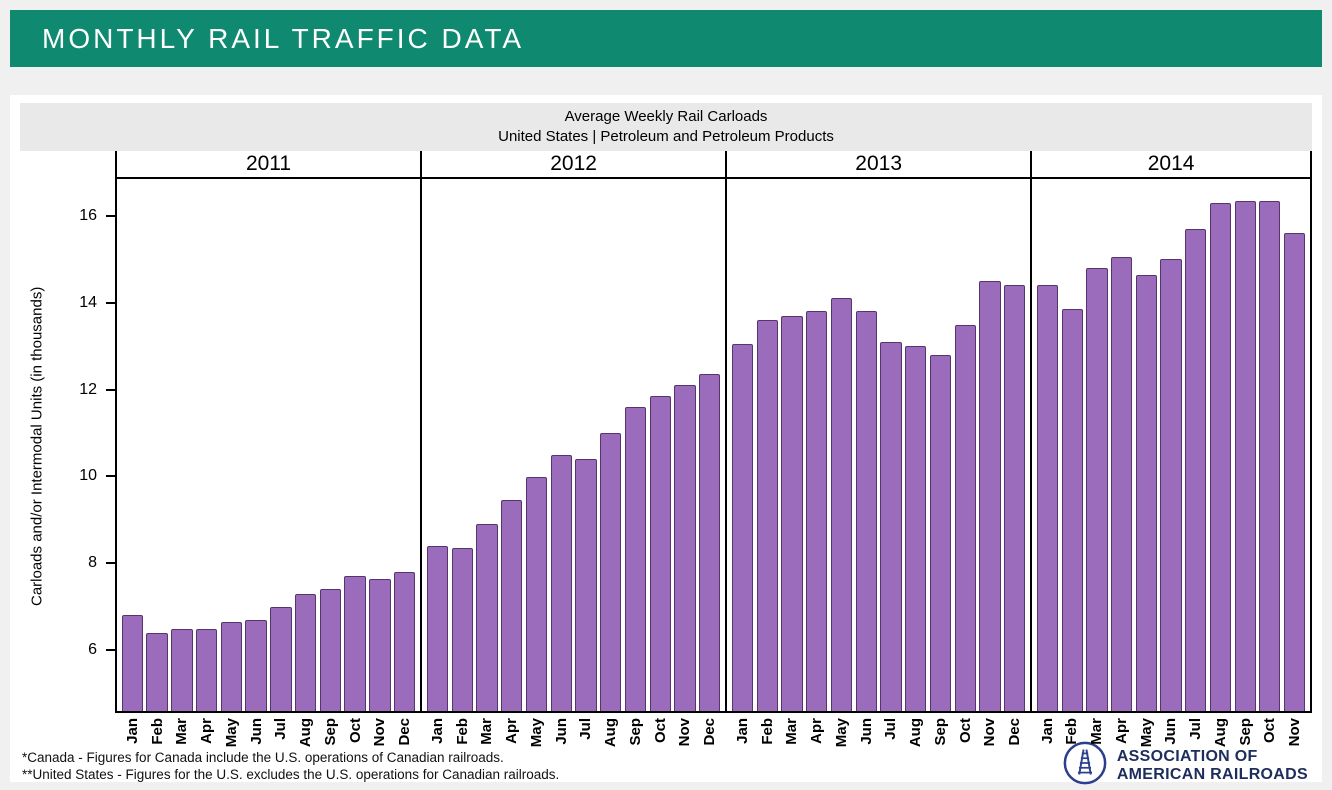 Image resolution: width=1332 pixels, height=790 pixels. What do you see at coordinates (92, 650) in the screenshot?
I see `y-tick-label: 6` at bounding box center [92, 650].